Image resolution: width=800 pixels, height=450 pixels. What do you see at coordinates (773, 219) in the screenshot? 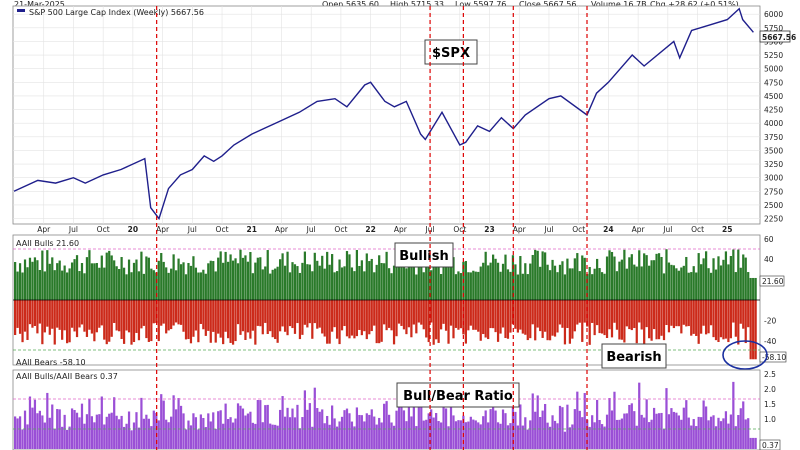
I see `price-tick-label: 2250` at bounding box center [773, 219].